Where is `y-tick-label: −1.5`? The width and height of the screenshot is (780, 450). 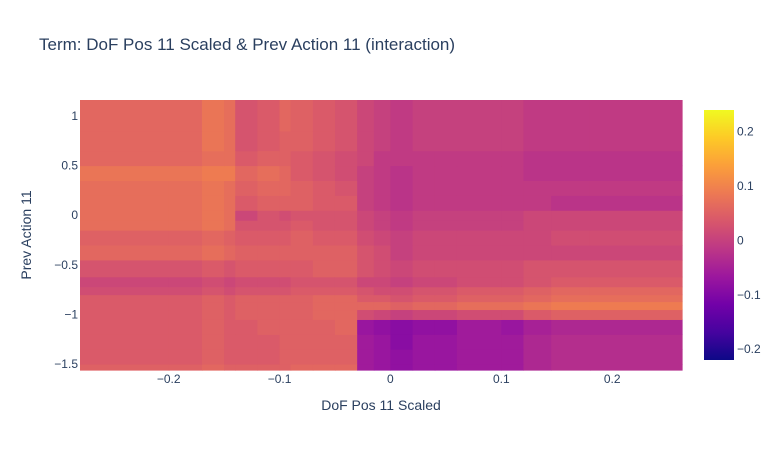
y-tick-label: −1.5 is located at coordinates (66, 364).